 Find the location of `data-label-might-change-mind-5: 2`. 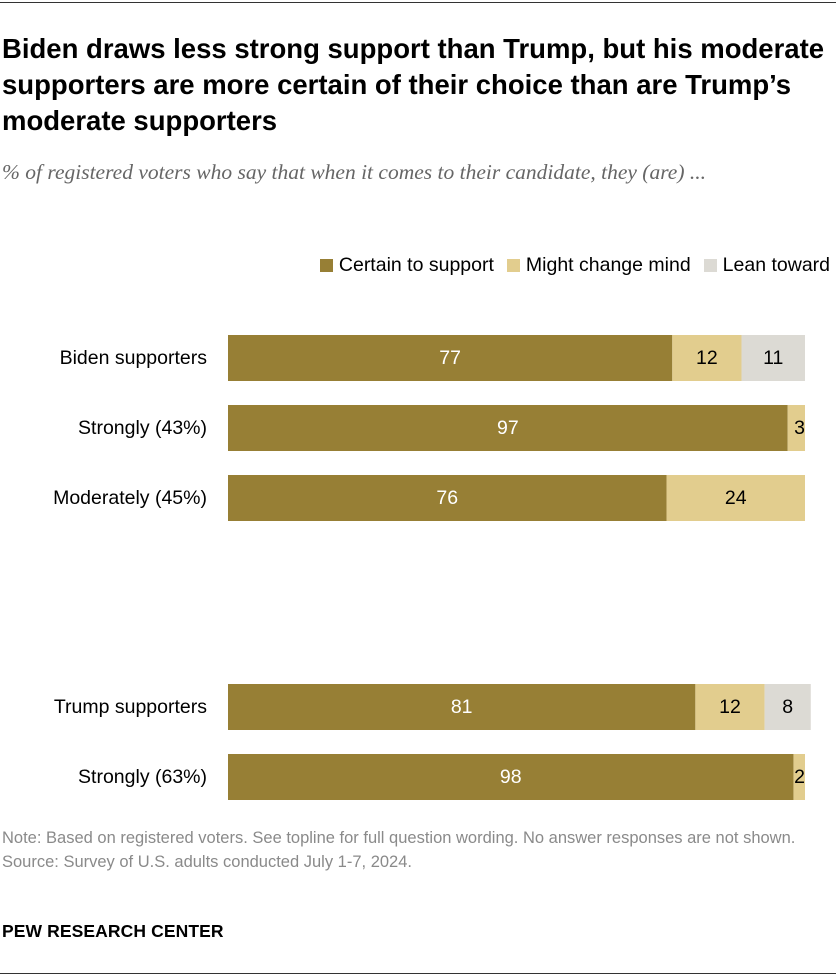

data-label-might-change-mind-5: 2 is located at coordinates (799, 777).